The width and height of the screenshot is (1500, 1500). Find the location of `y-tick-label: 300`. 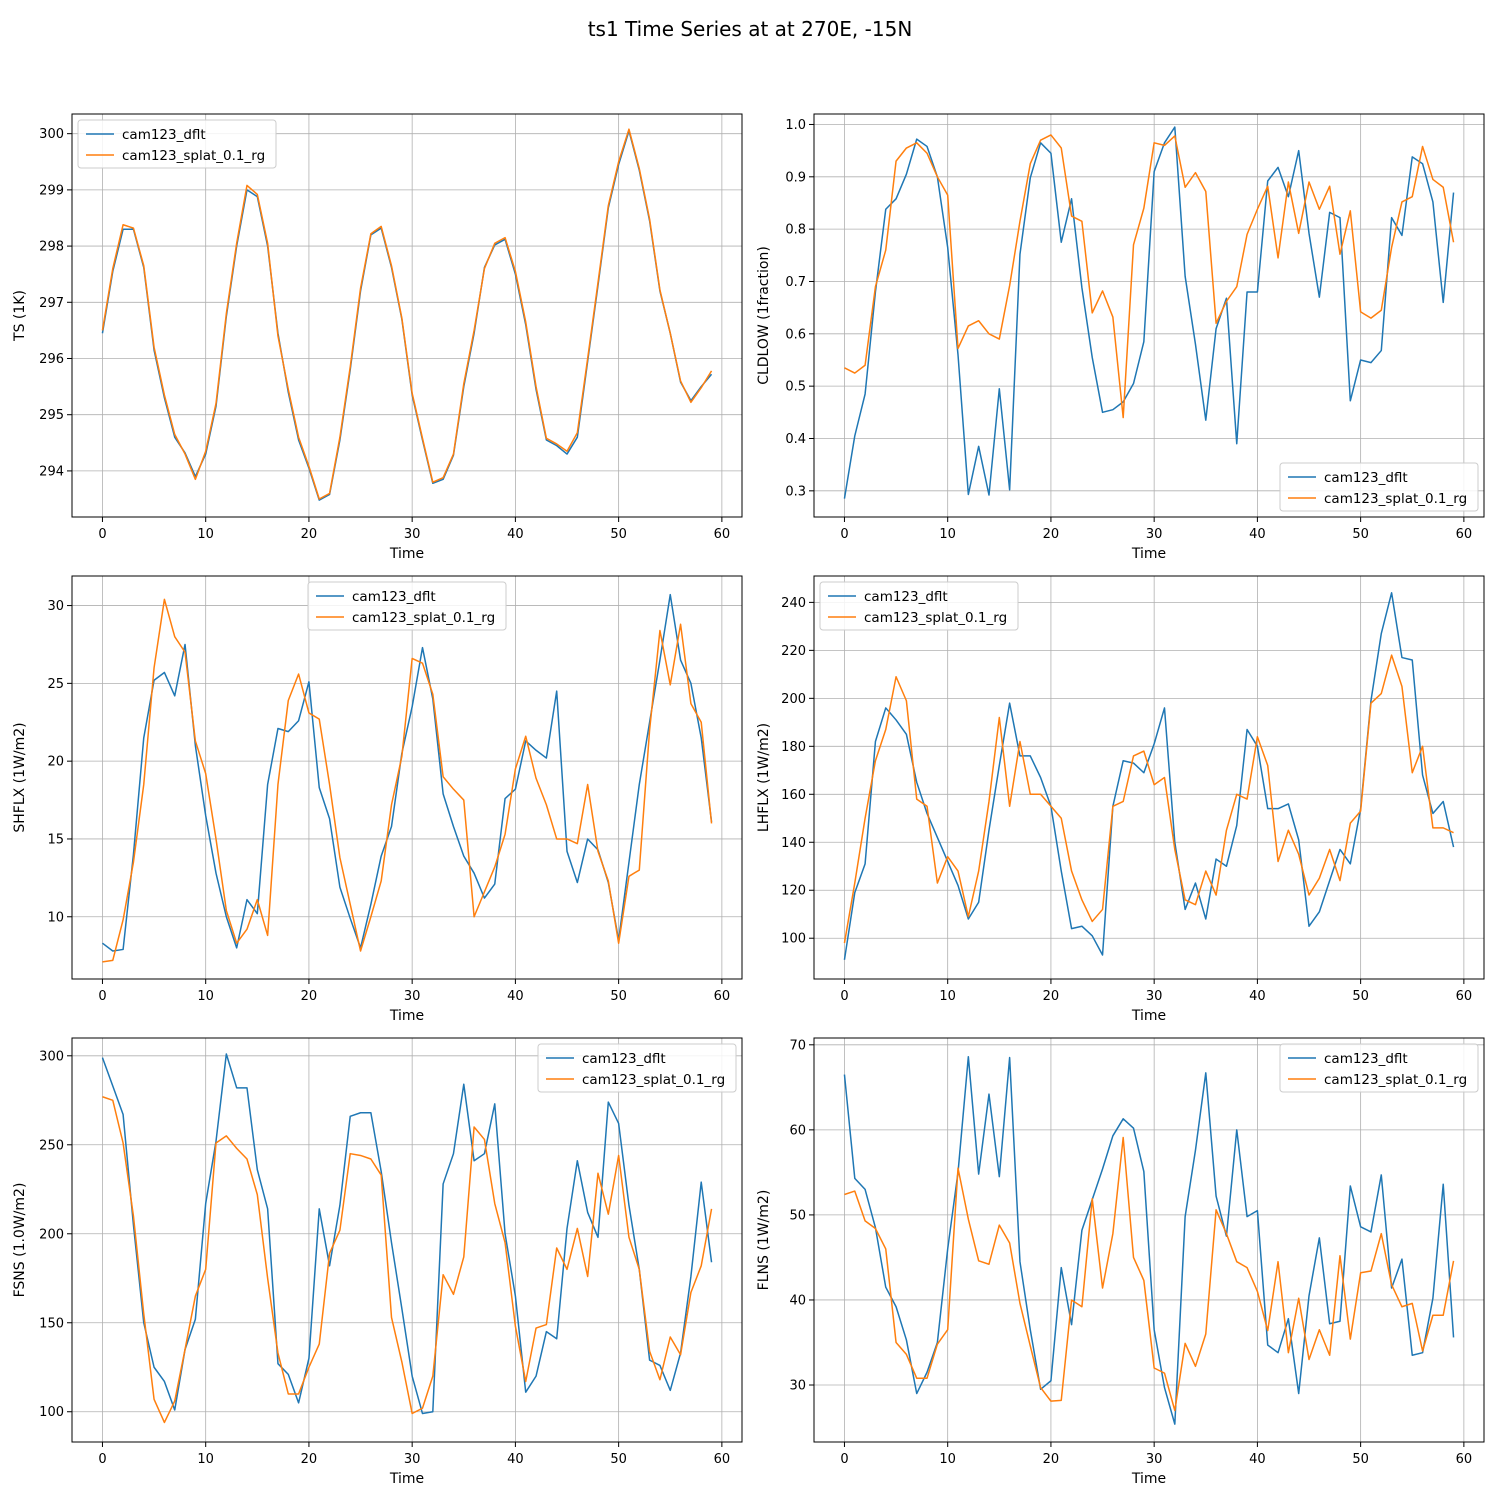

y-tick-label: 300 is located at coordinates (51, 134).